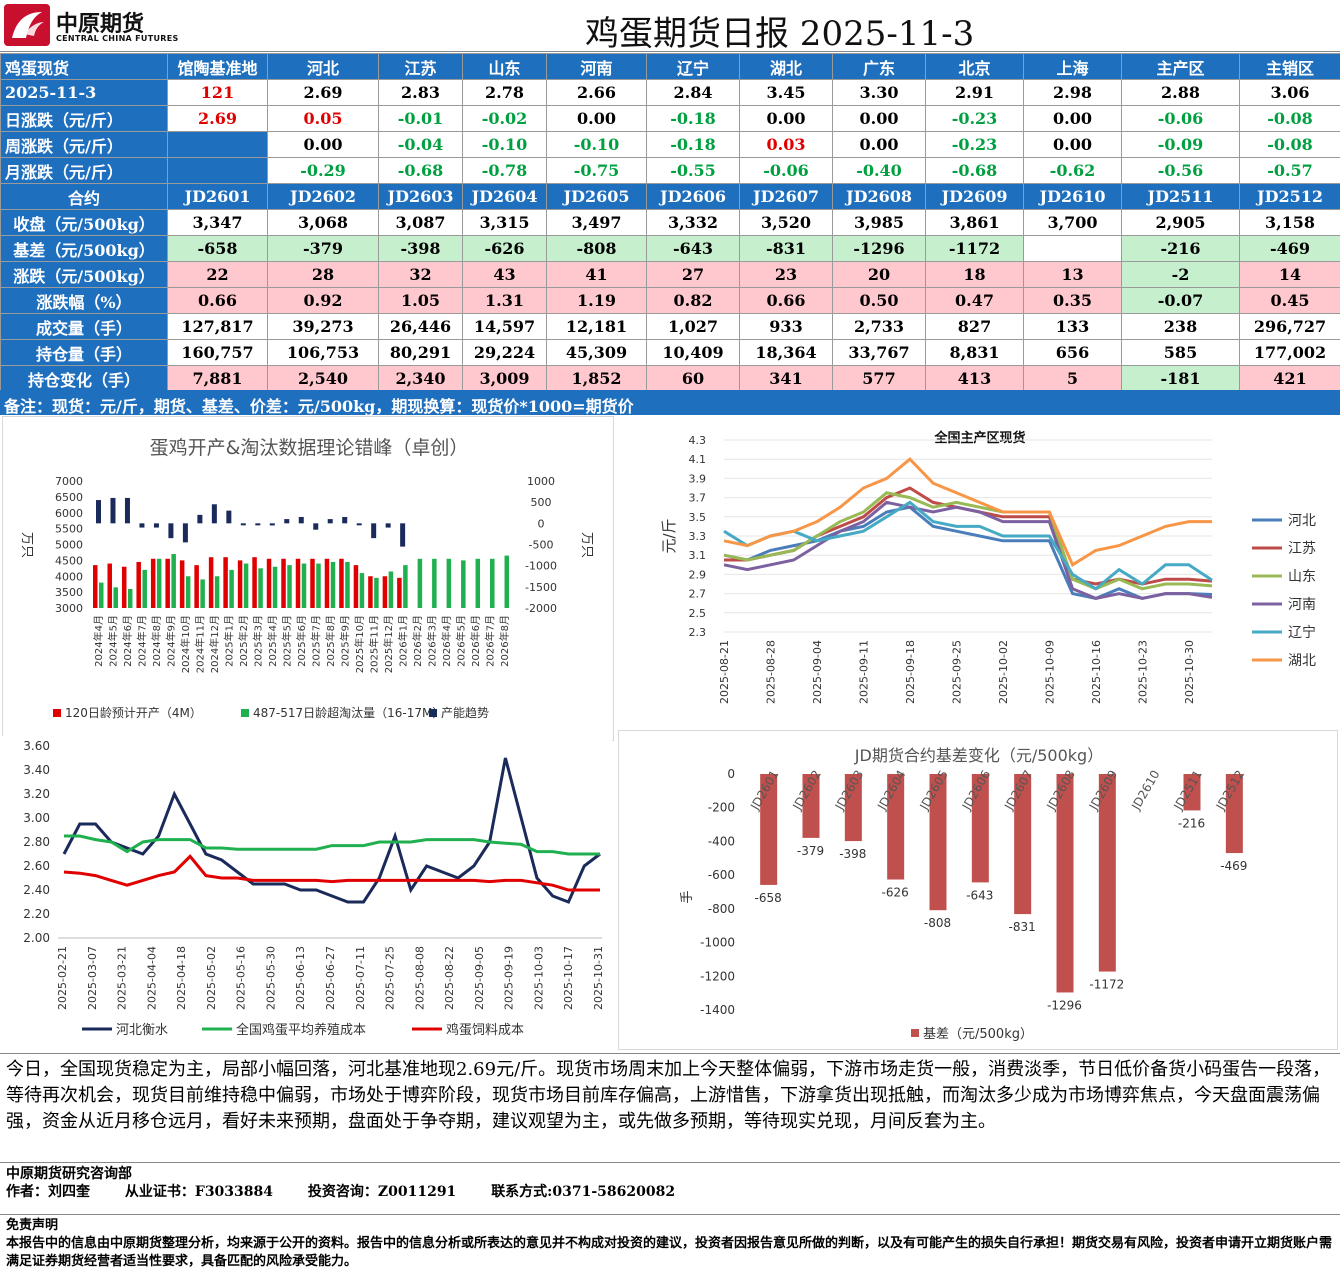  Describe the element at coordinates (504, 144) in the screenshot. I see `table-cell: -0.10` at that location.